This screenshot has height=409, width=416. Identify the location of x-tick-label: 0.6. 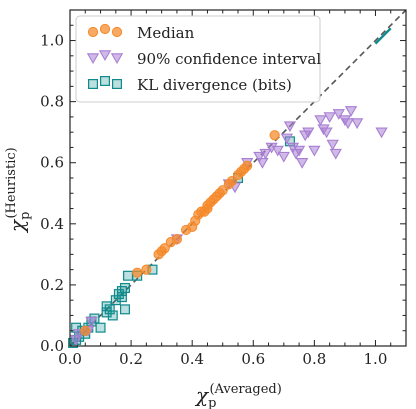
(253, 359).